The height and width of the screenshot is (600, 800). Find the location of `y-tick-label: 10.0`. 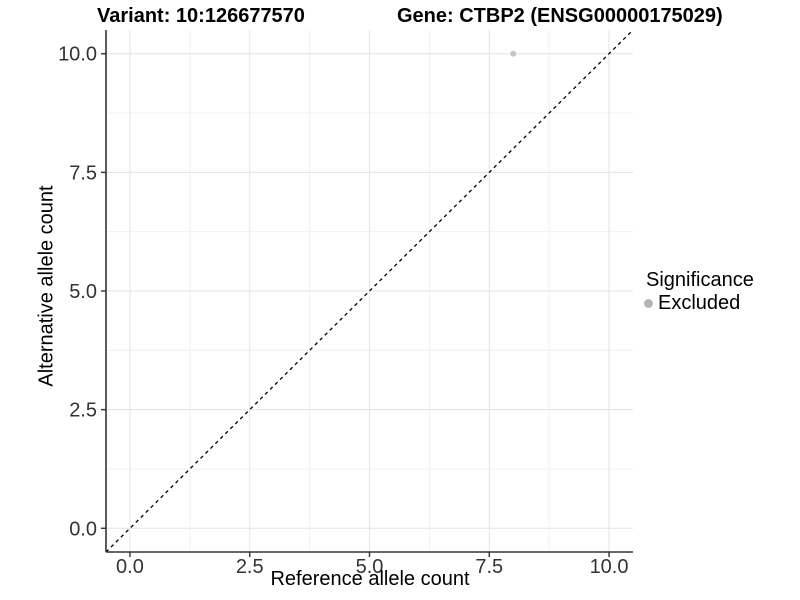

y-tick-label: 10.0 is located at coordinates (77, 55).